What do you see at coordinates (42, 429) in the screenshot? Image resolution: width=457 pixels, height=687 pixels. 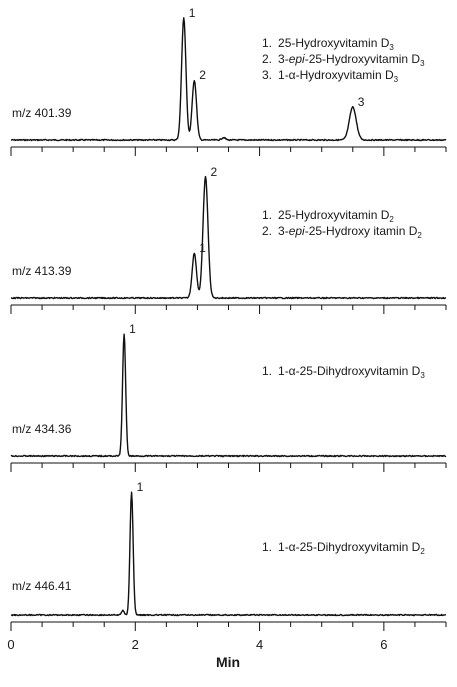 I see `mz-label: m/z 434.36` at bounding box center [42, 429].